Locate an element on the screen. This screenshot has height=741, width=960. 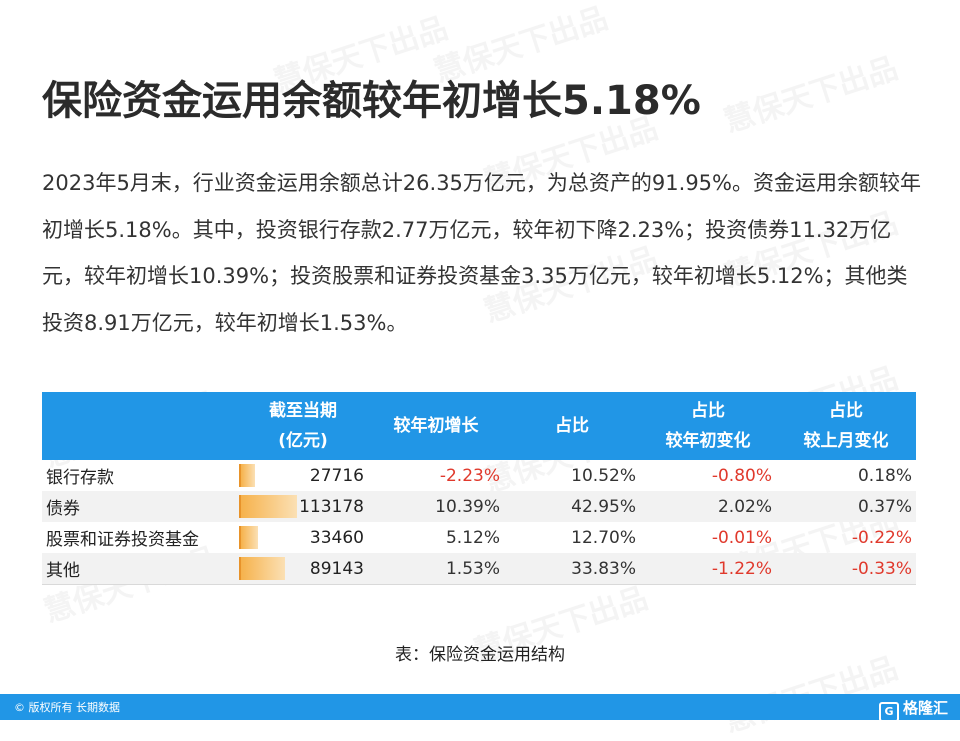
table-caption: 表：保险资金运用结构 is located at coordinates (480, 655).